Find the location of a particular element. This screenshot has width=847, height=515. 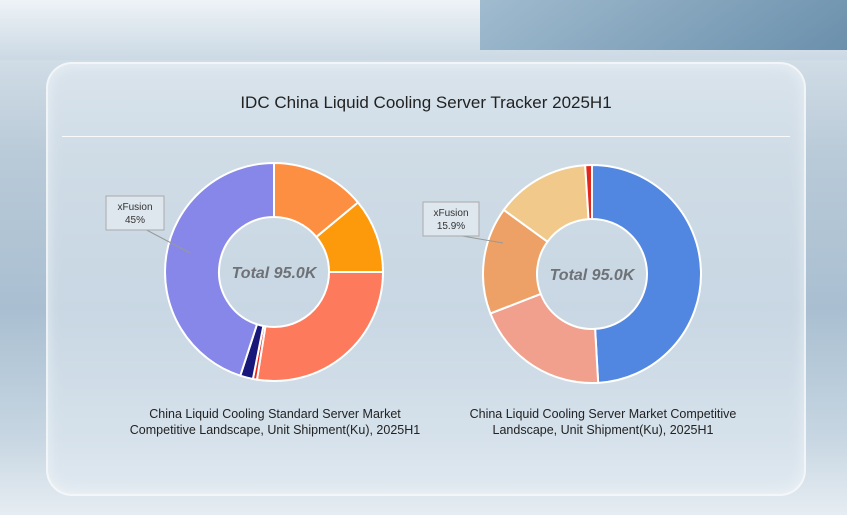

callout-percent: 15.9% is located at coordinates (451, 226).